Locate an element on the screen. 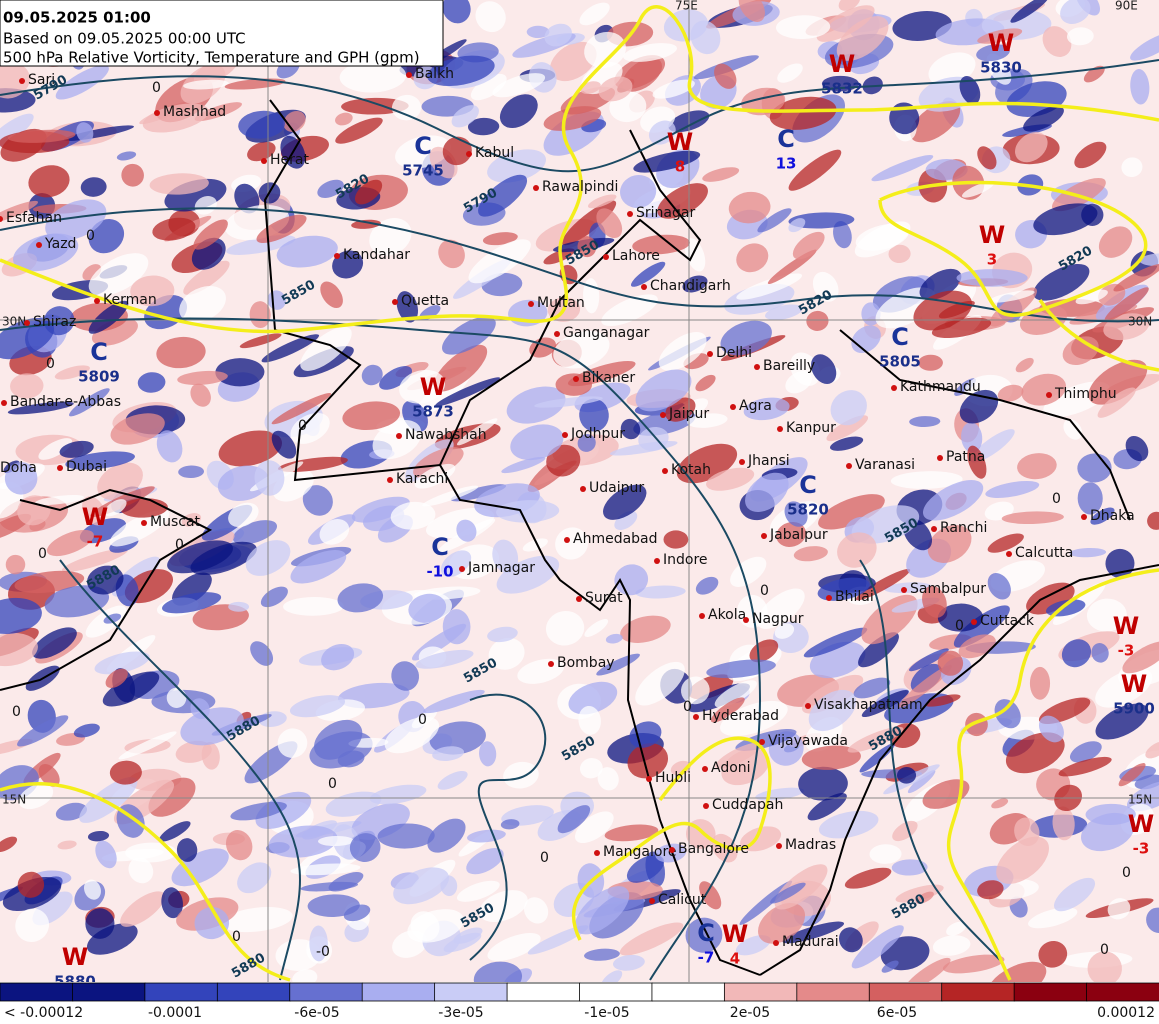  coastline is located at coordinates (106, 589).